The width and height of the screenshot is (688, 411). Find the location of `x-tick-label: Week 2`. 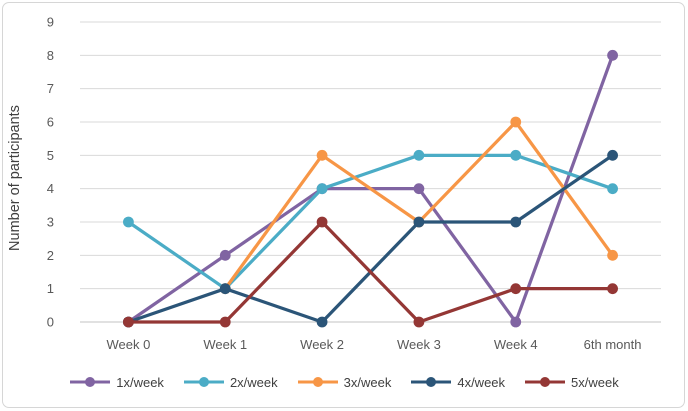

x-tick-label: Week 2 is located at coordinates (322, 344).